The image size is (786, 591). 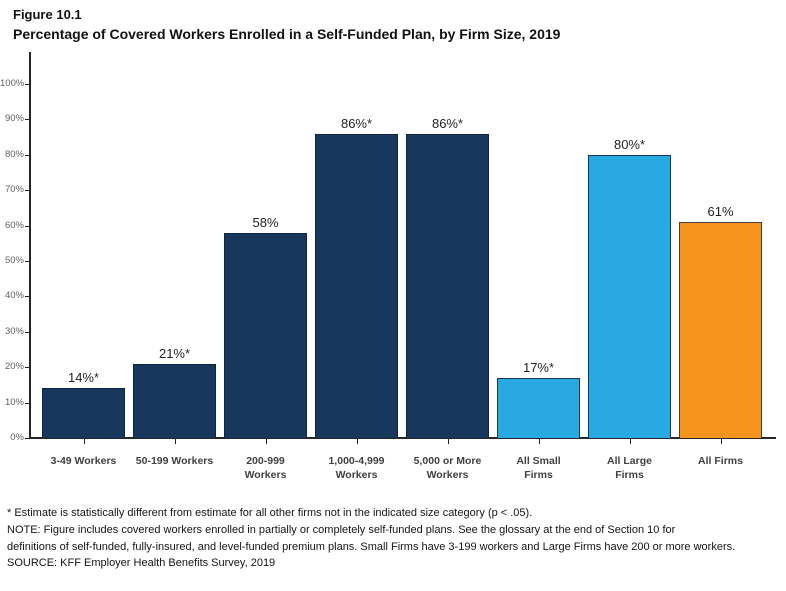 What do you see at coordinates (12, 83) in the screenshot?
I see `y-tick-label: 100%` at bounding box center [12, 83].